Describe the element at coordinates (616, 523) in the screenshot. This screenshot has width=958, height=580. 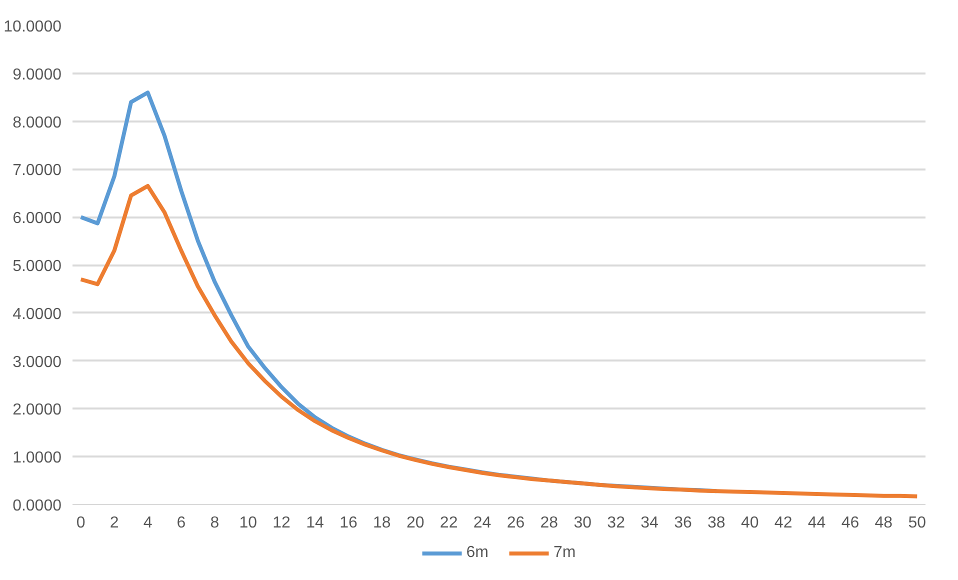
I see `x-tick-label: 32` at that location.